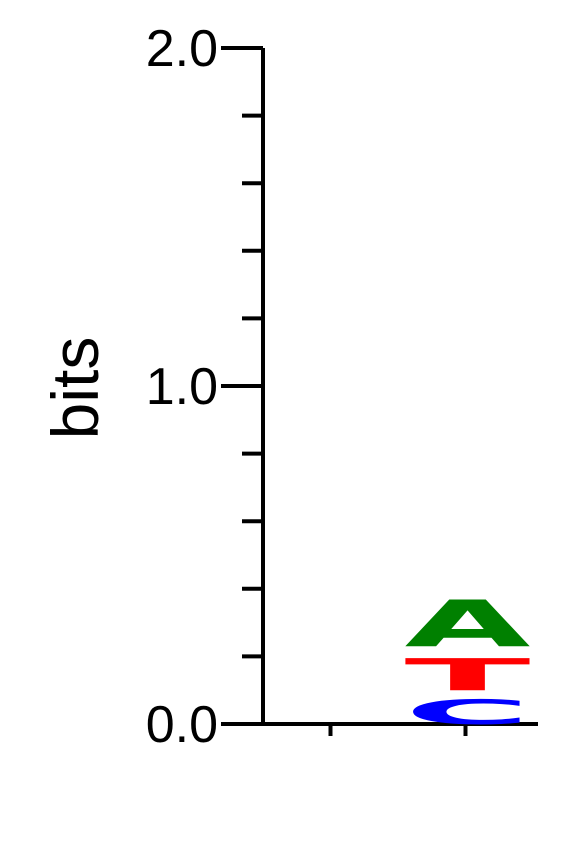 Image resolution: width=583 pixels, height=842 pixels. I want to click on svg-text: A, so click(468, 624).